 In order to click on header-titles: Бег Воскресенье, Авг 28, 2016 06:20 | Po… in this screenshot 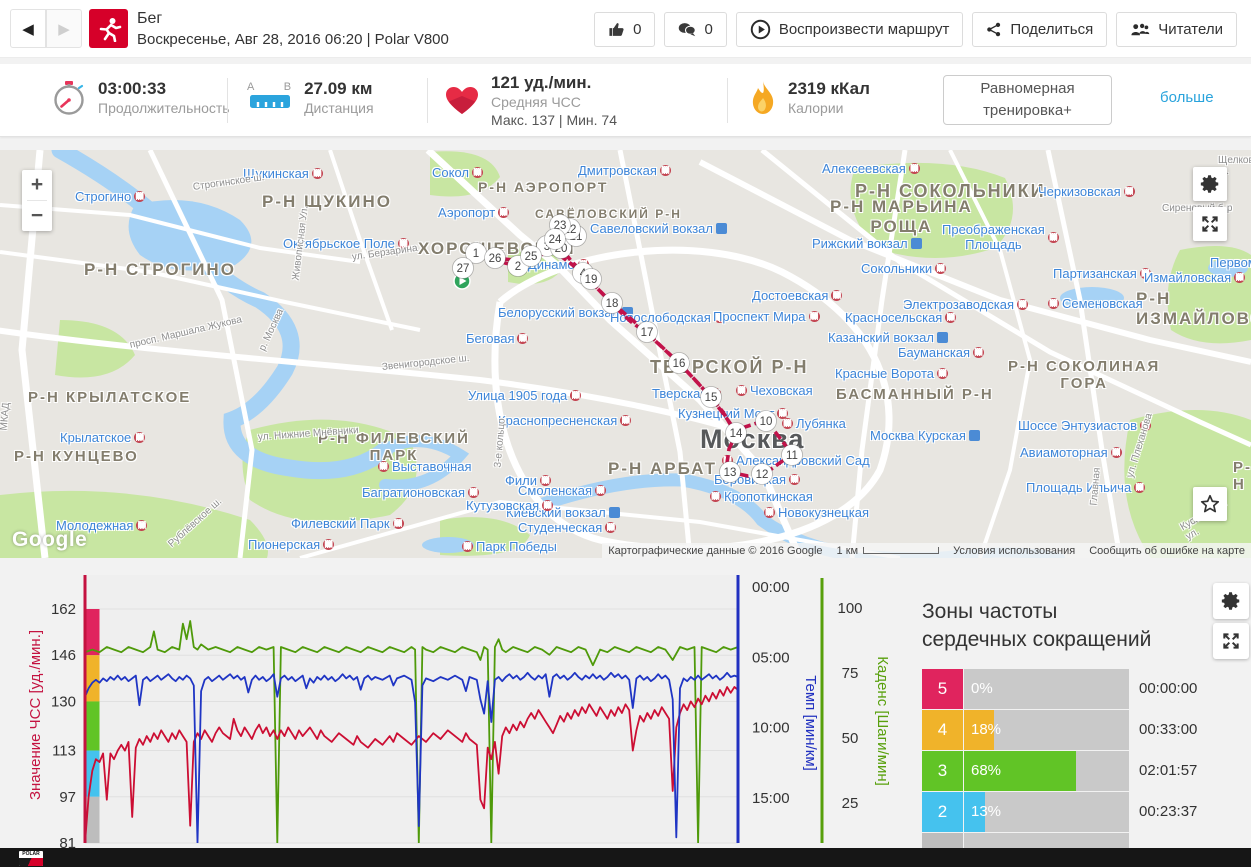, I will do `click(293, 29)`.